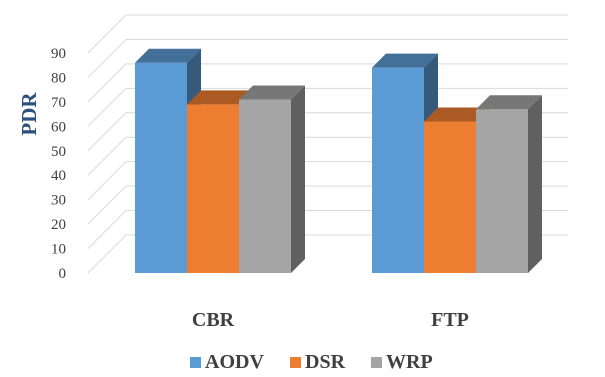 The image size is (605, 377). What do you see at coordinates (58, 176) in the screenshot?
I see `y-tick-label: 40` at bounding box center [58, 176].